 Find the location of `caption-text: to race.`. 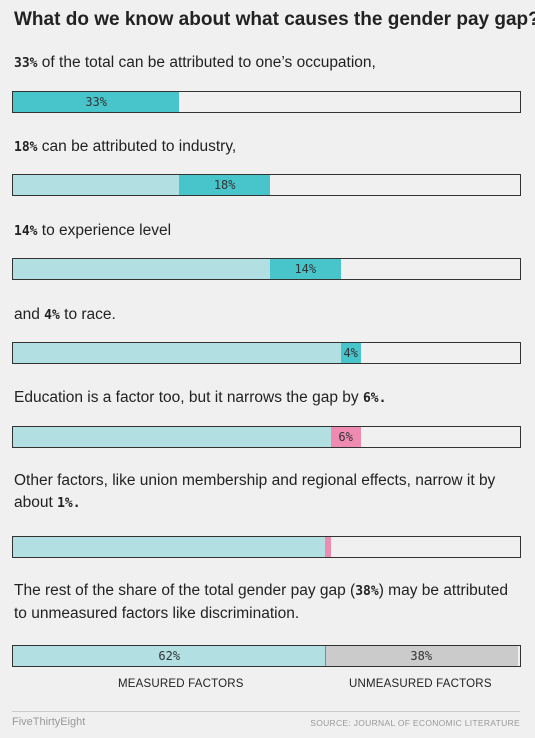

caption-text: to race. is located at coordinates (87, 314).